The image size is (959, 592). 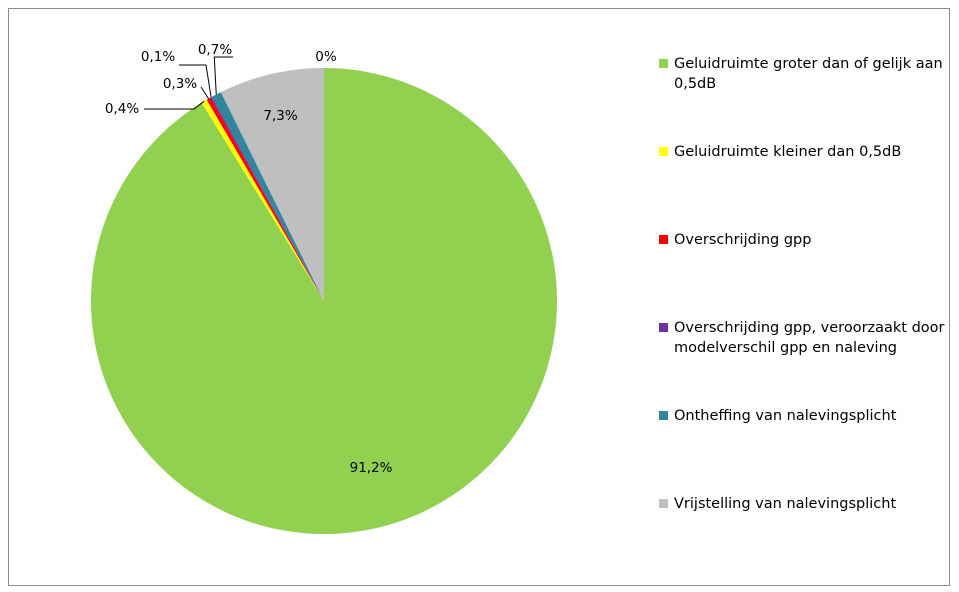 I want to click on legend-item-overschrijding-gpp: Overschrijding gpp, so click(x=806, y=240).